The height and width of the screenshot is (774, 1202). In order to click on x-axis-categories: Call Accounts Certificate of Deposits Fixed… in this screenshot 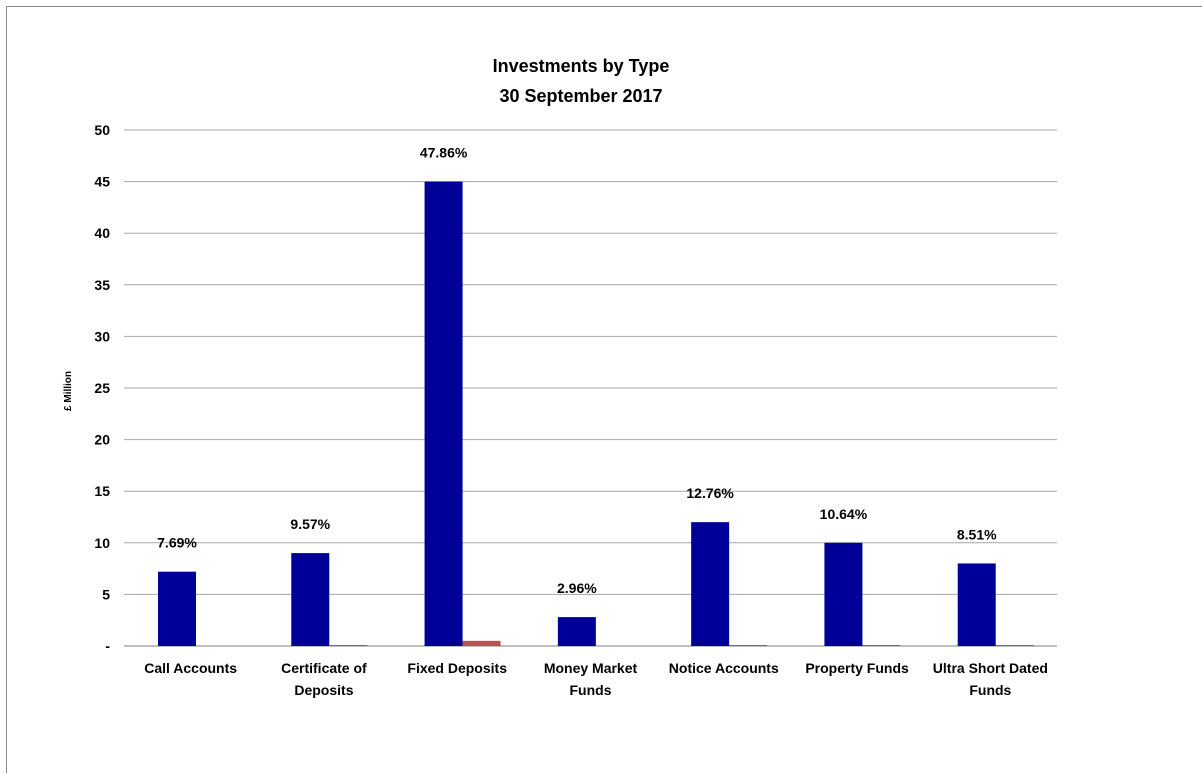, I will do `click(596, 679)`.